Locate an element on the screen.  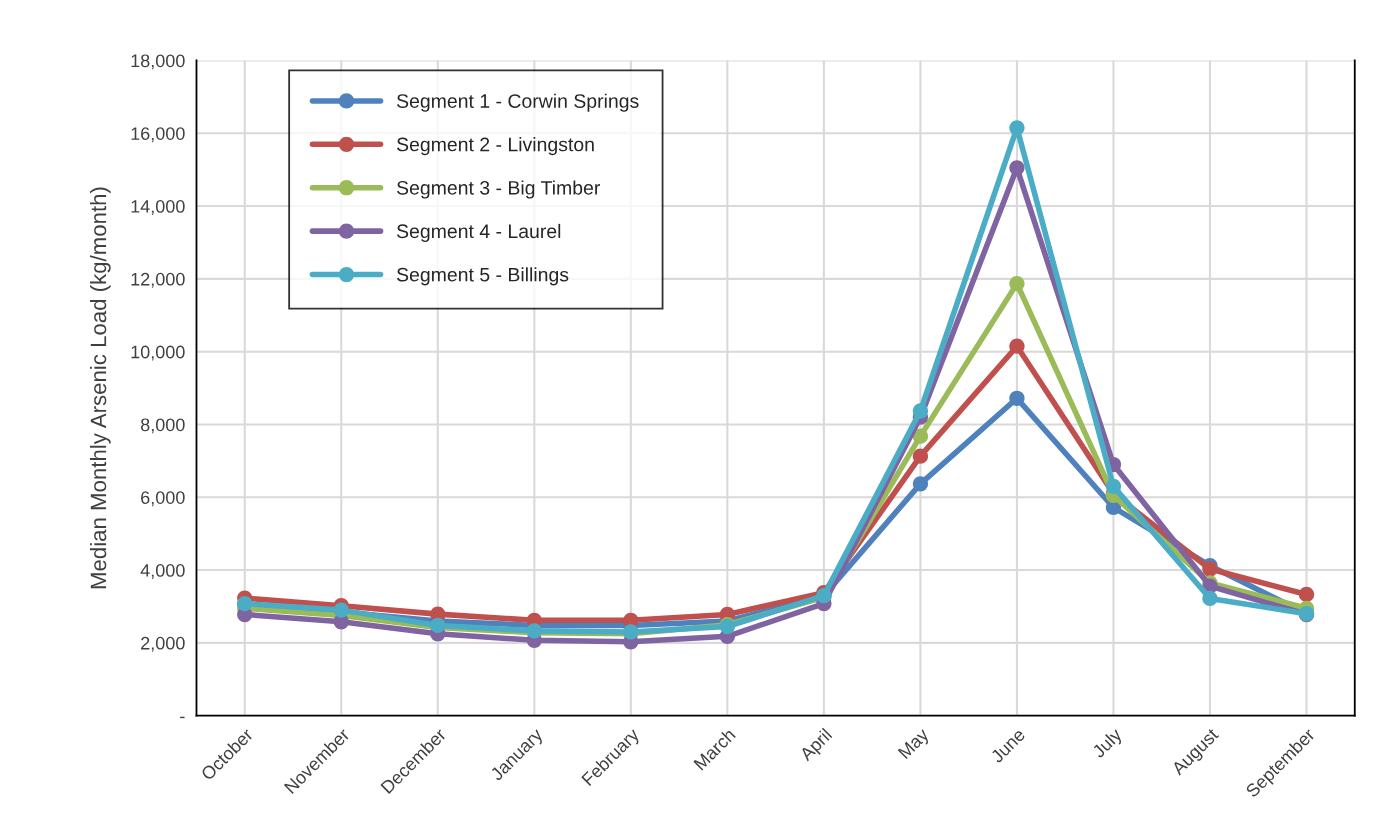
y-tick-label: 16,000 is located at coordinates (158, 135).